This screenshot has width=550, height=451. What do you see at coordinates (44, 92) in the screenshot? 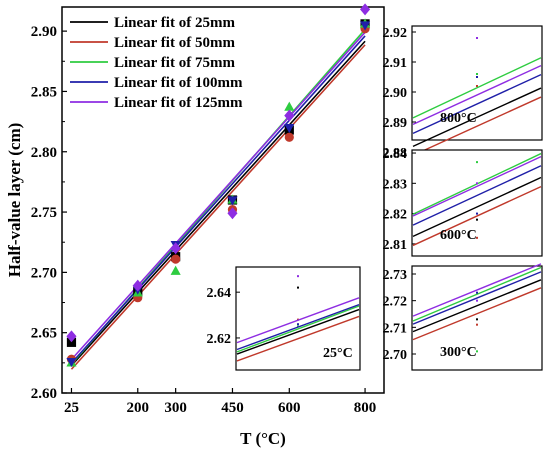
I see `y-tick-label: 2.85` at bounding box center [44, 92].